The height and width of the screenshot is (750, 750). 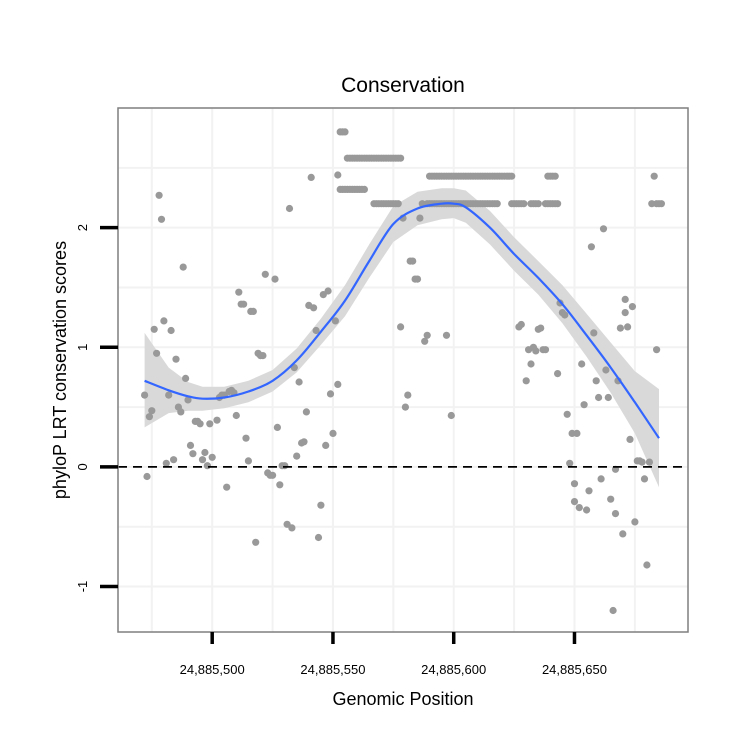 What do you see at coordinates (402, 699) in the screenshot?
I see `x-axis-title: Genomic Position` at bounding box center [402, 699].